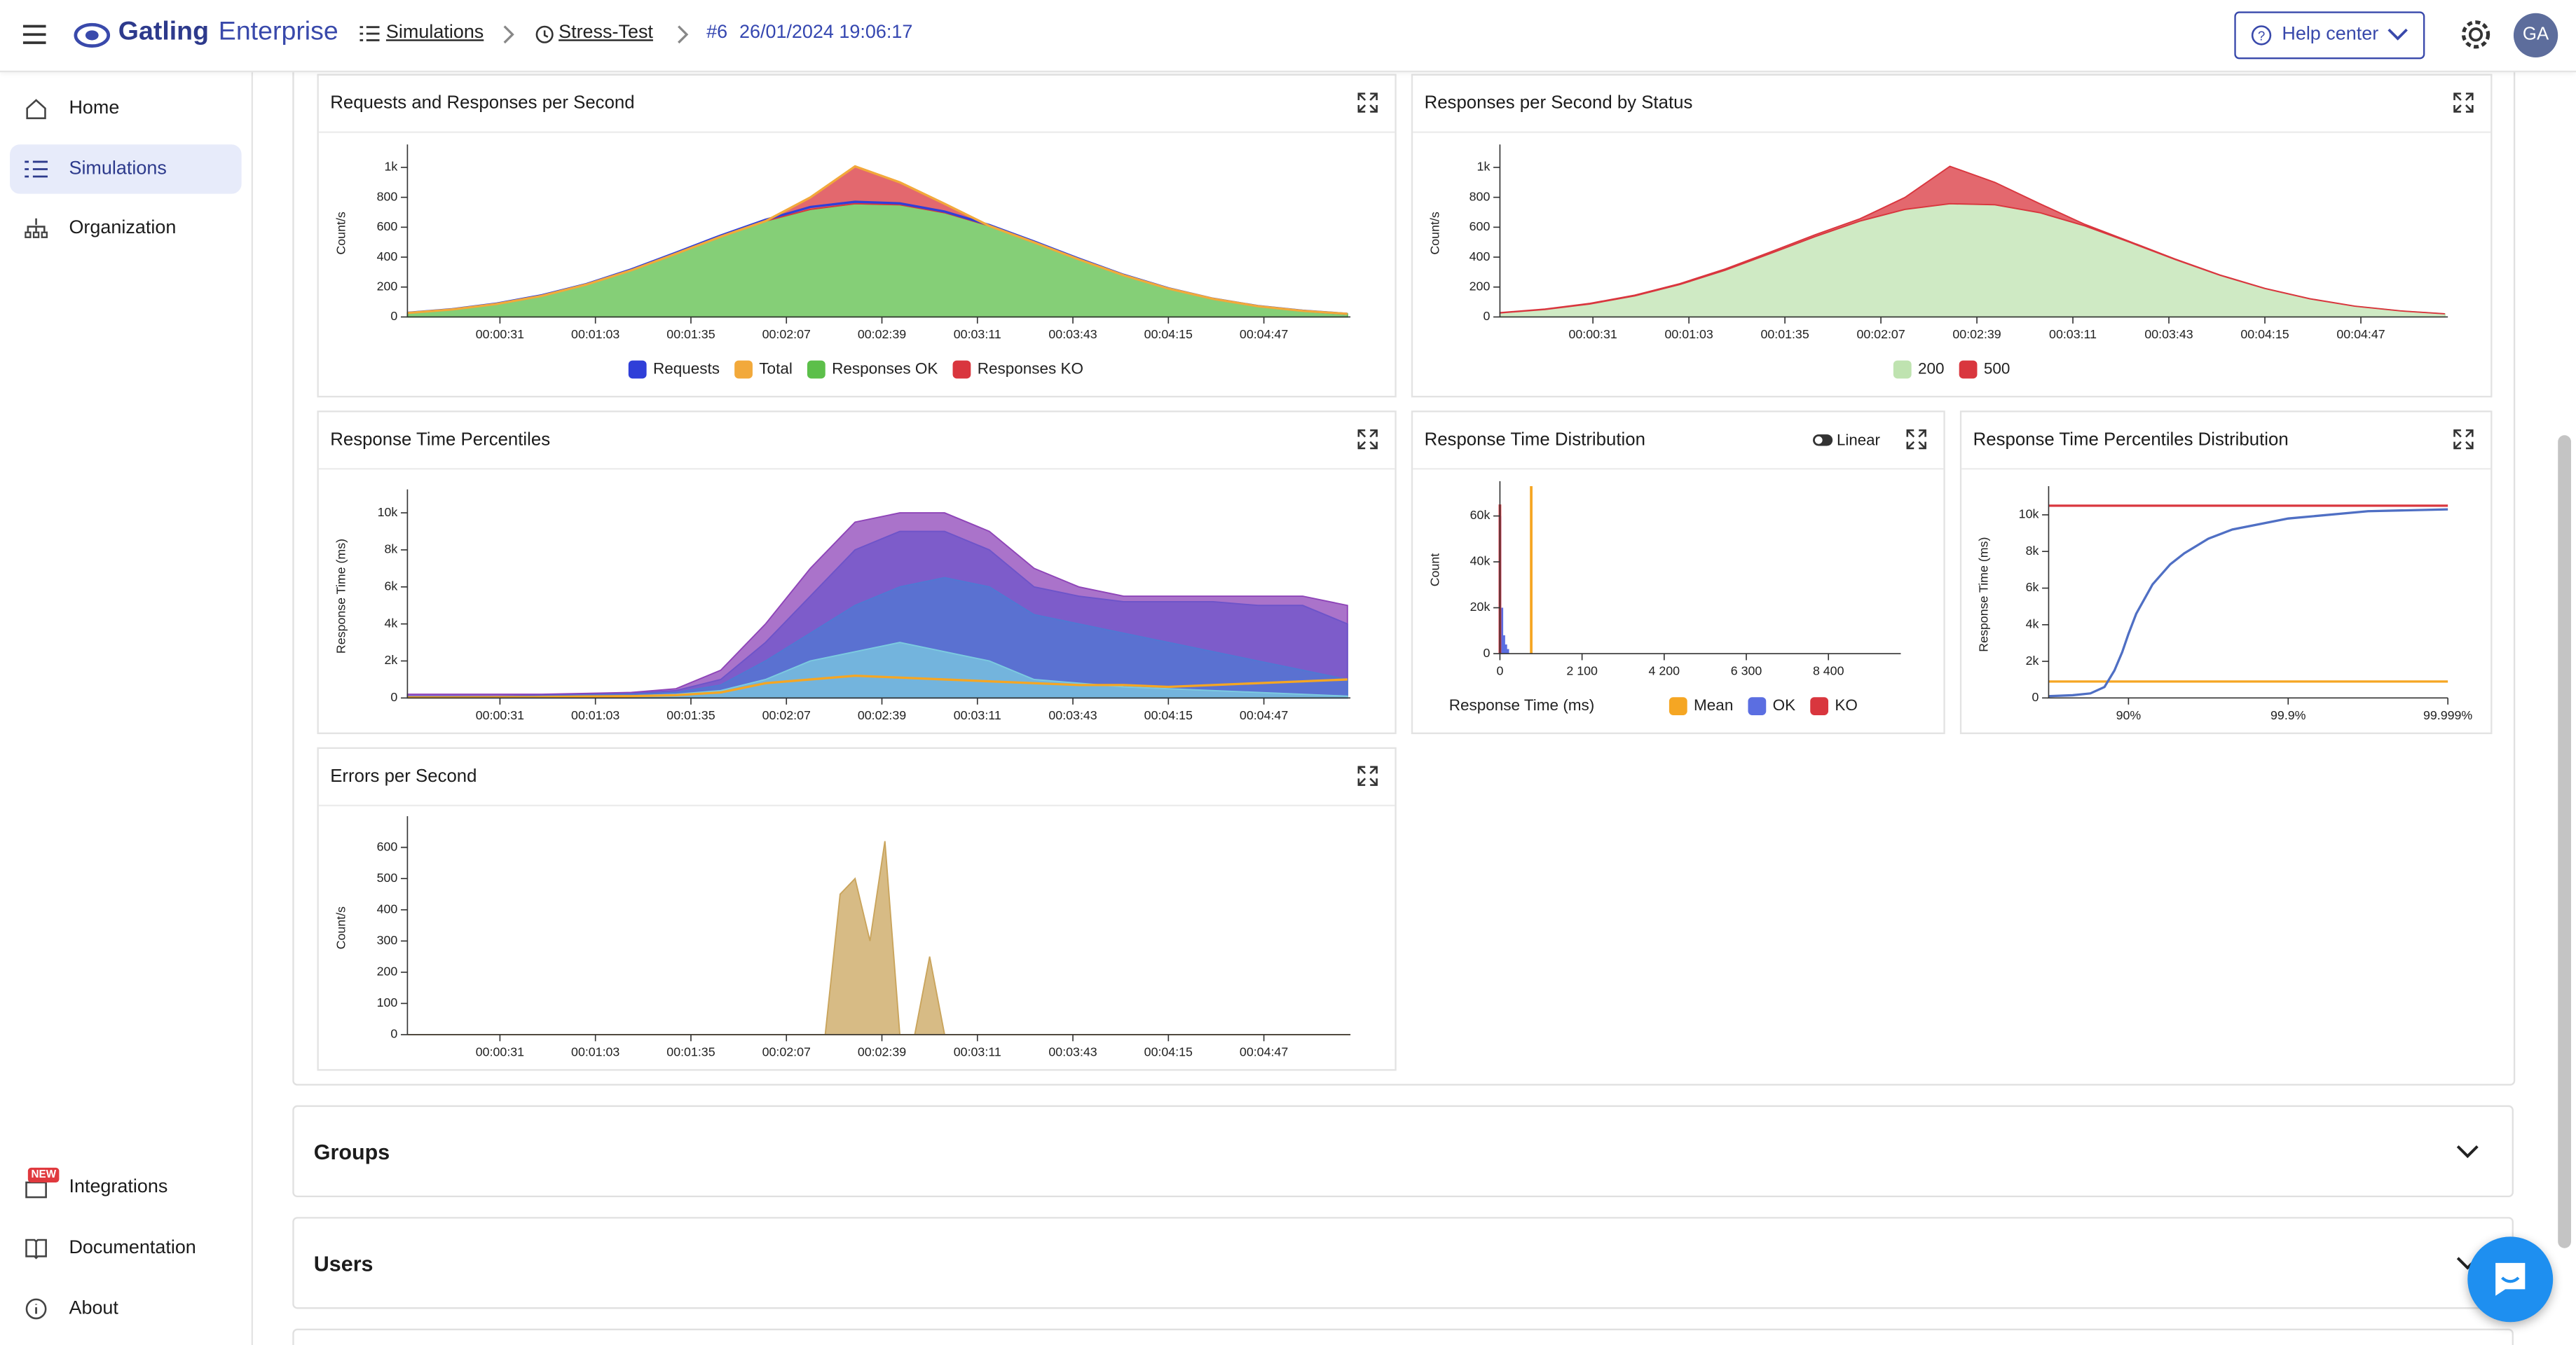  I want to click on y-axis-label: Response Time (ms), so click(341, 596).